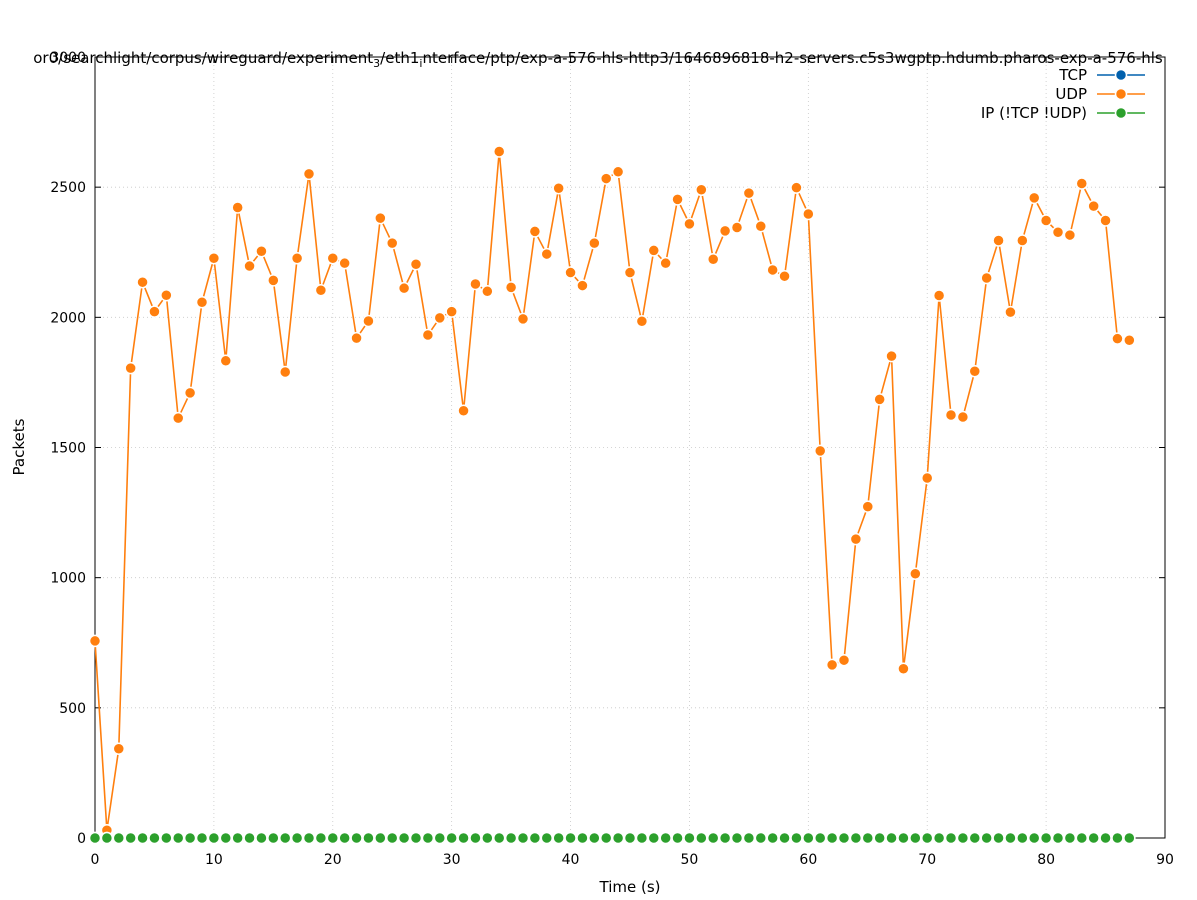 The height and width of the screenshot is (900, 1197). Describe the element at coordinates (72, 709) in the screenshot. I see `y-tick-label: 500` at that location.